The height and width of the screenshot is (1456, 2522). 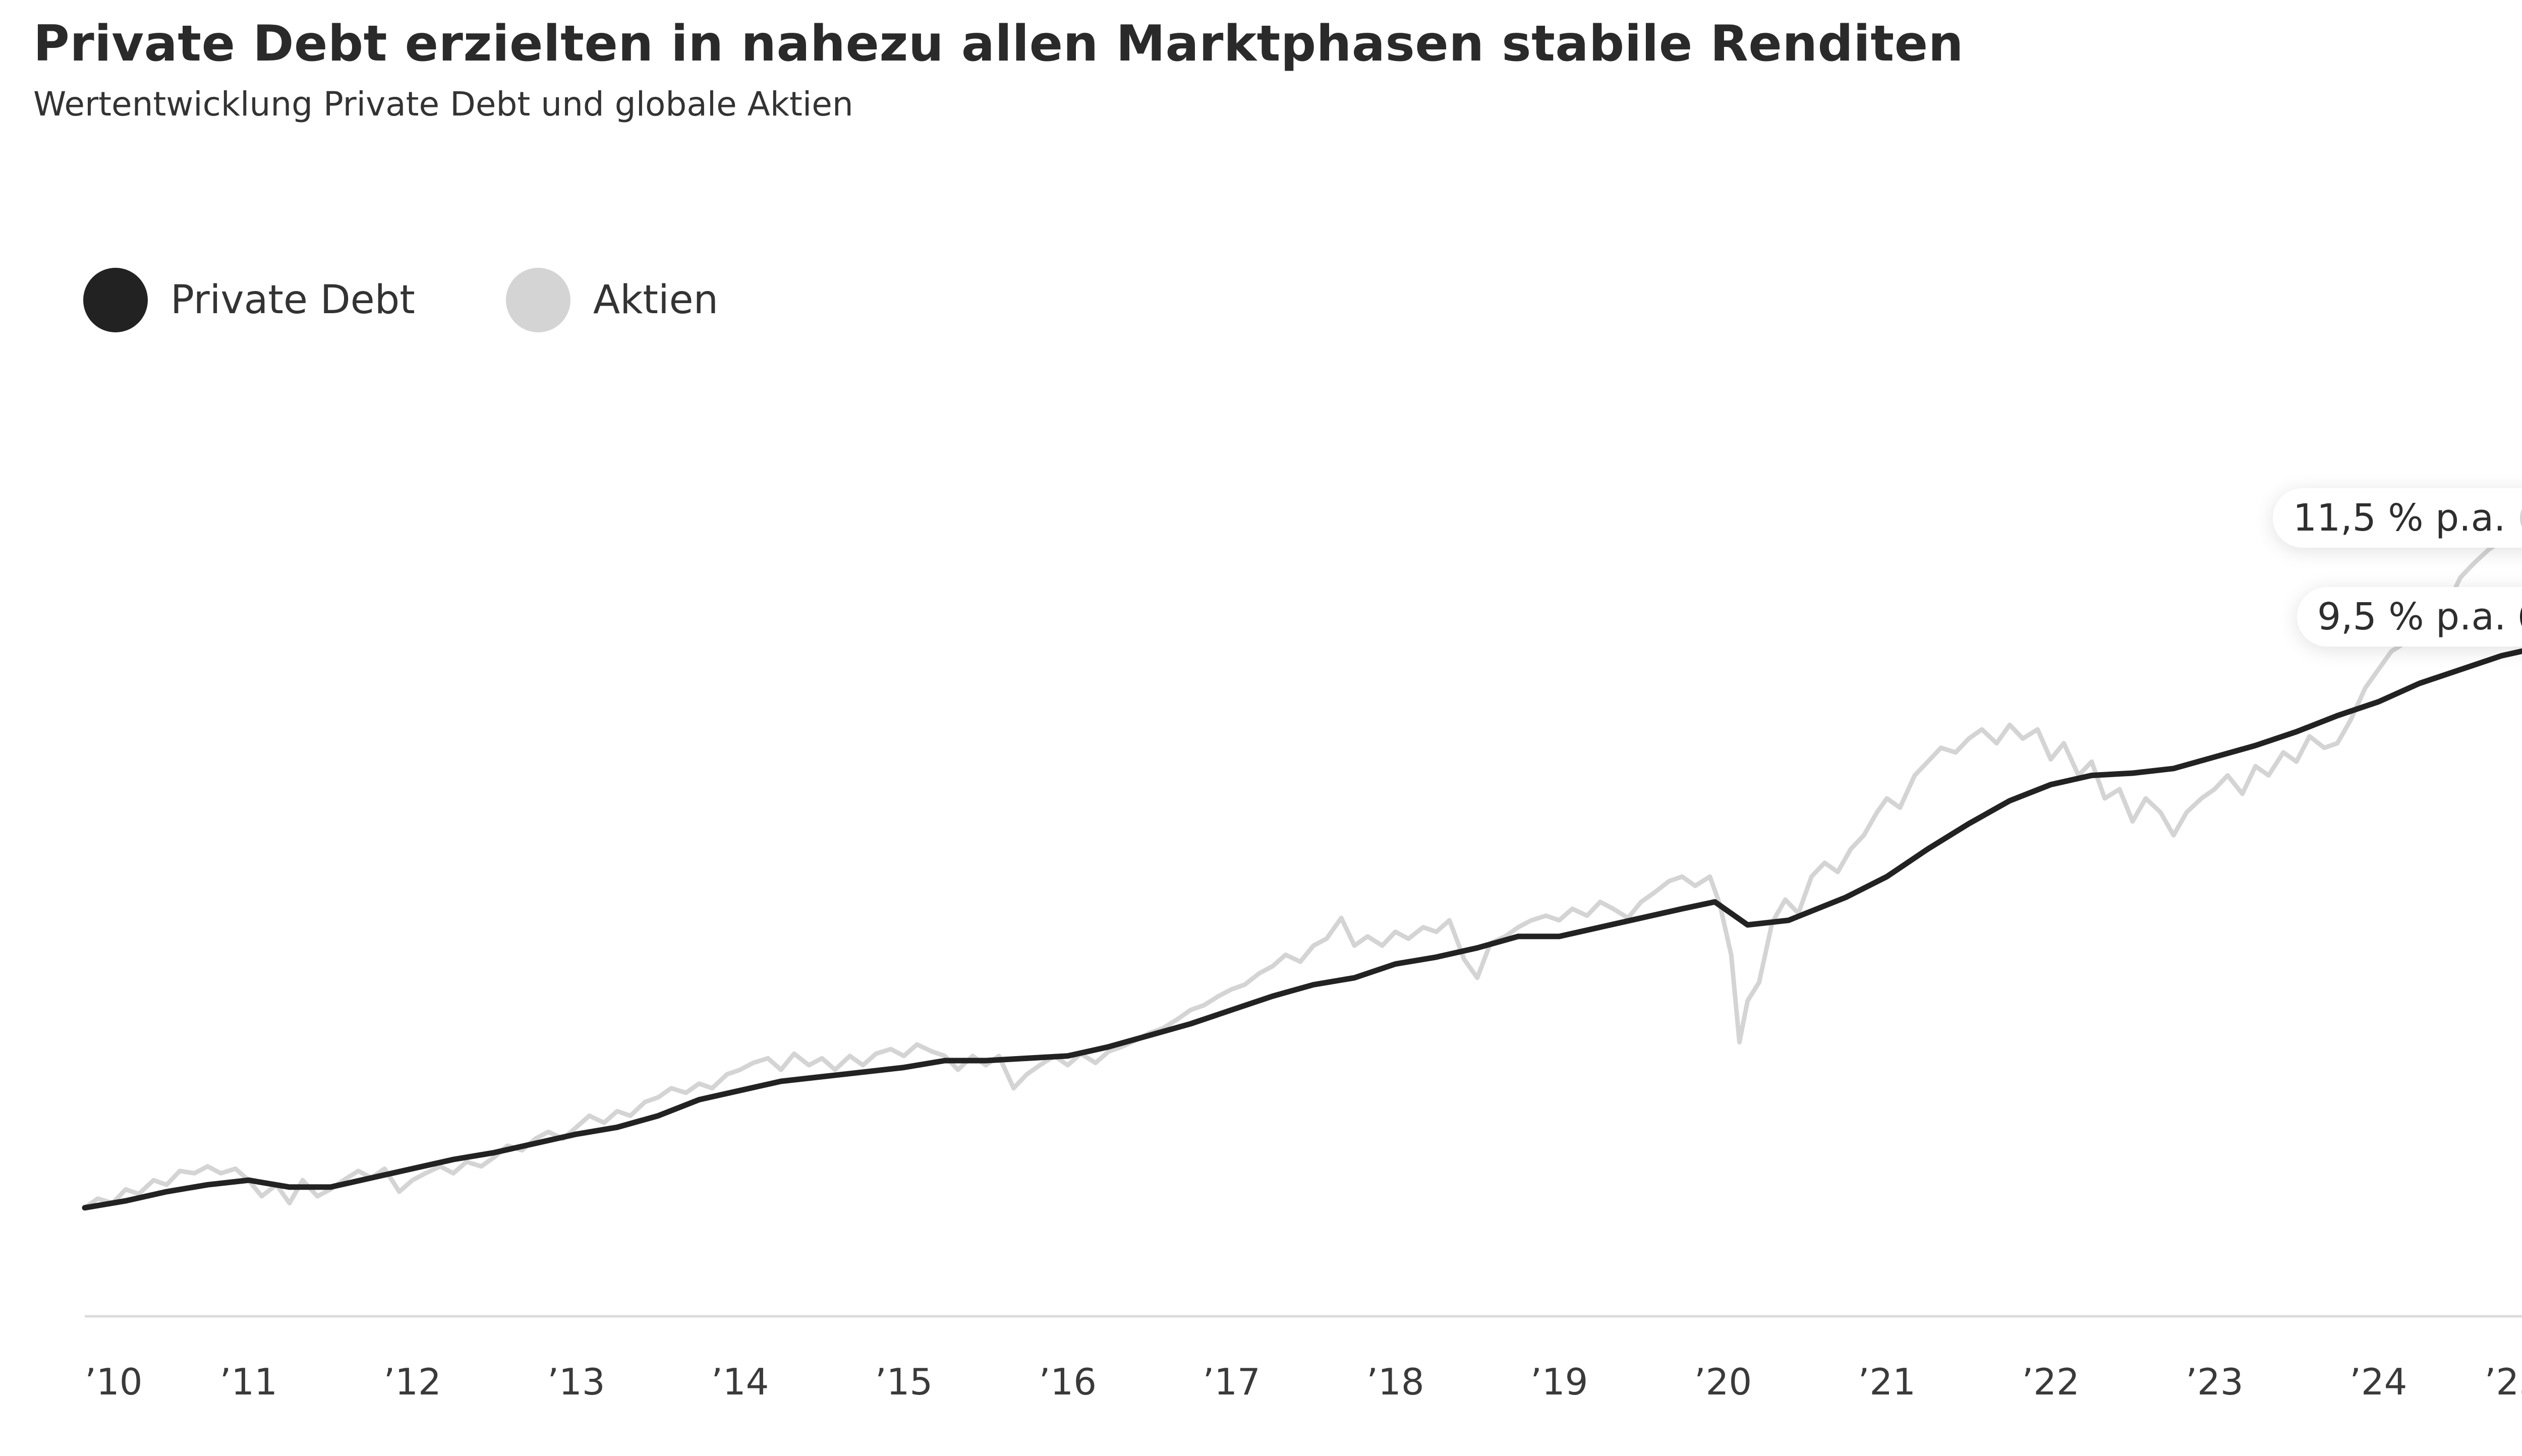 What do you see at coordinates (446, 300) in the screenshot?
I see `chart-legend: Private Debt Aktien` at bounding box center [446, 300].